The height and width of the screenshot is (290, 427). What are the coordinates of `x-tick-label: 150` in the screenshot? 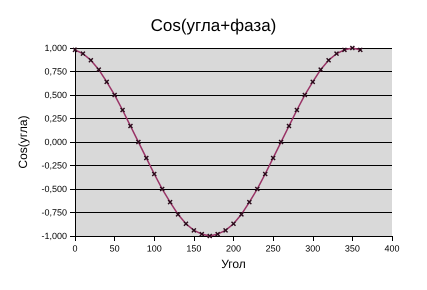 It's located at (194, 249).